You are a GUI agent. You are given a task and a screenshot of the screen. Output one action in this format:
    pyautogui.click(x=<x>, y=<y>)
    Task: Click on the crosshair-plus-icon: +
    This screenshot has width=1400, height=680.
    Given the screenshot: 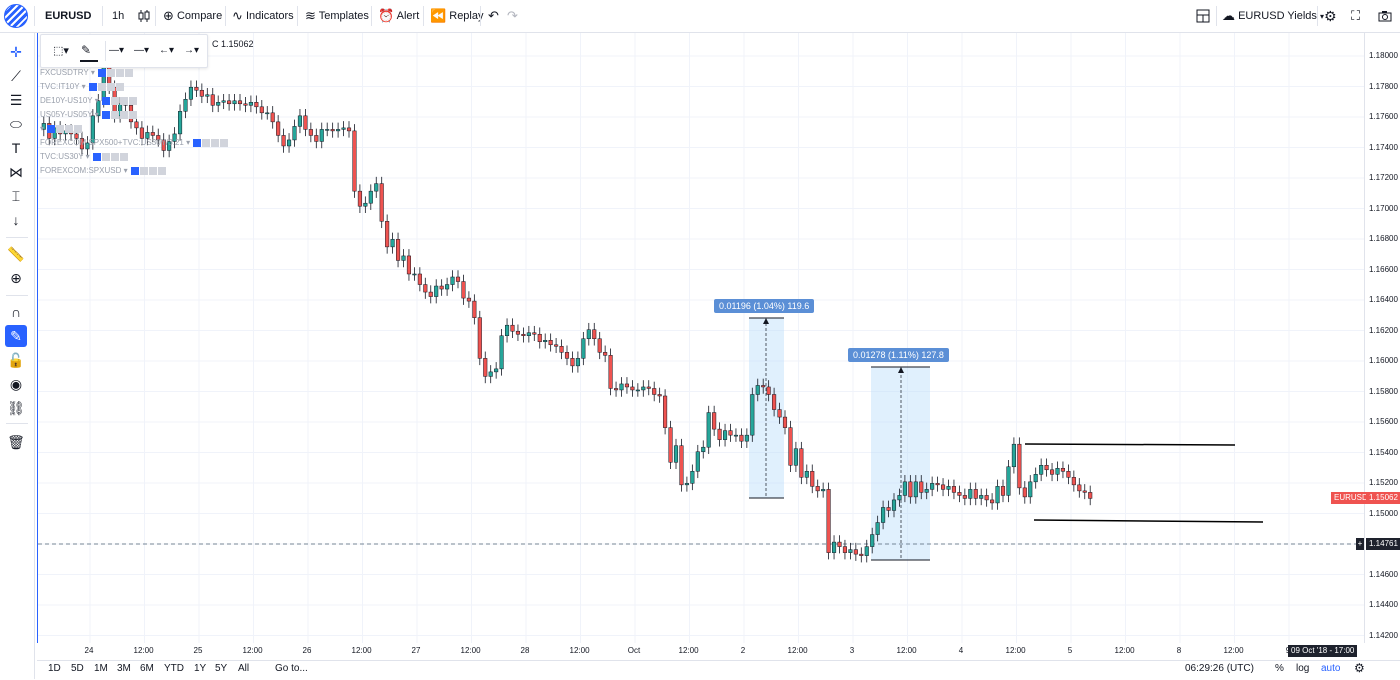 What is the action you would take?
    pyautogui.click(x=1360, y=544)
    